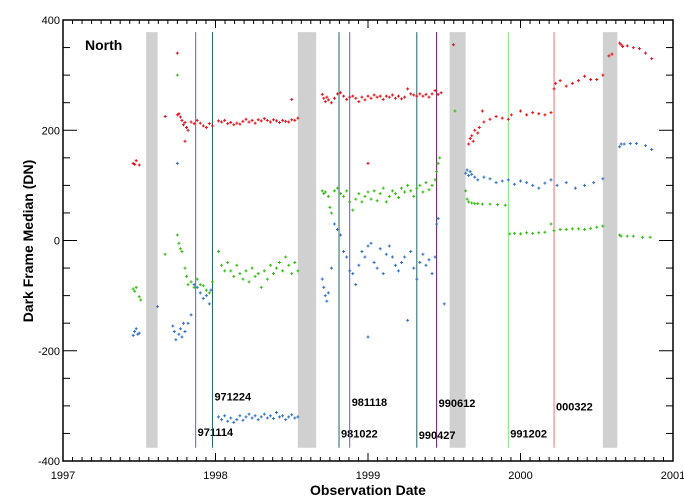 The image size is (684, 504). I want to click on event-label: 000322, so click(574, 407).